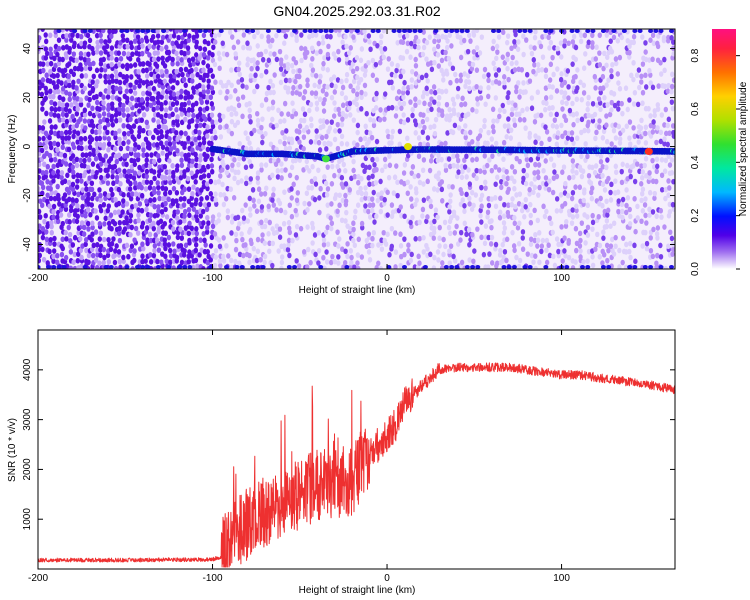  What do you see at coordinates (27, 49) in the screenshot?
I see `heatmap-ytick-label: 40` at bounding box center [27, 49].